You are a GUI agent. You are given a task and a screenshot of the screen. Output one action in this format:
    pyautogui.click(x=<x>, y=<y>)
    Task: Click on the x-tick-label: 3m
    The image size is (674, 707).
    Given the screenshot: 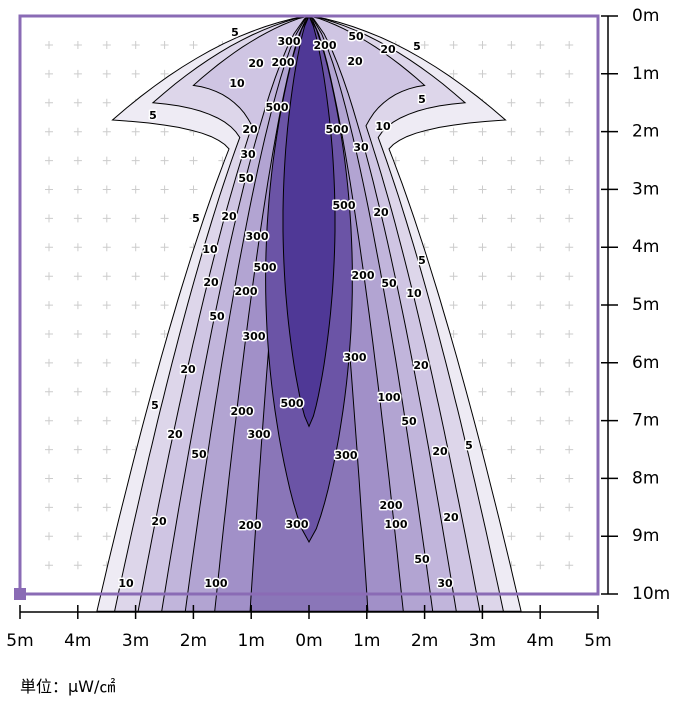 What is the action you would take?
    pyautogui.click(x=135, y=641)
    